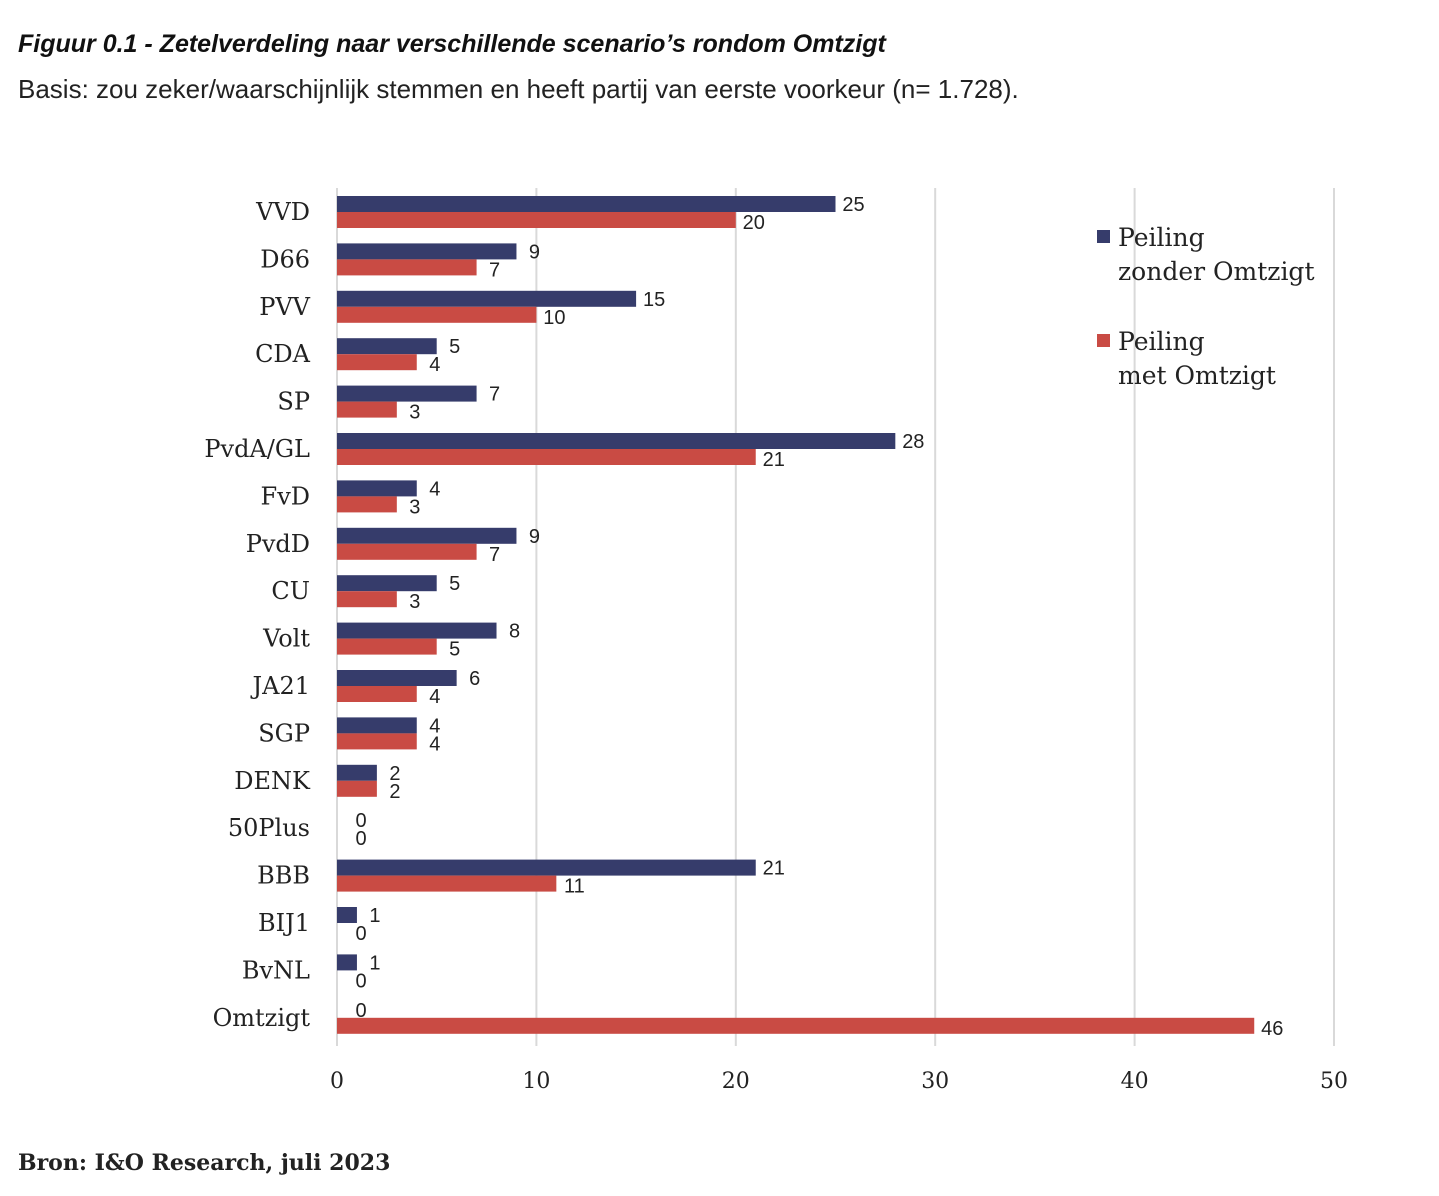 This screenshot has width=1439, height=1196. What do you see at coordinates (474, 679) in the screenshot?
I see `data-label: 6` at bounding box center [474, 679].